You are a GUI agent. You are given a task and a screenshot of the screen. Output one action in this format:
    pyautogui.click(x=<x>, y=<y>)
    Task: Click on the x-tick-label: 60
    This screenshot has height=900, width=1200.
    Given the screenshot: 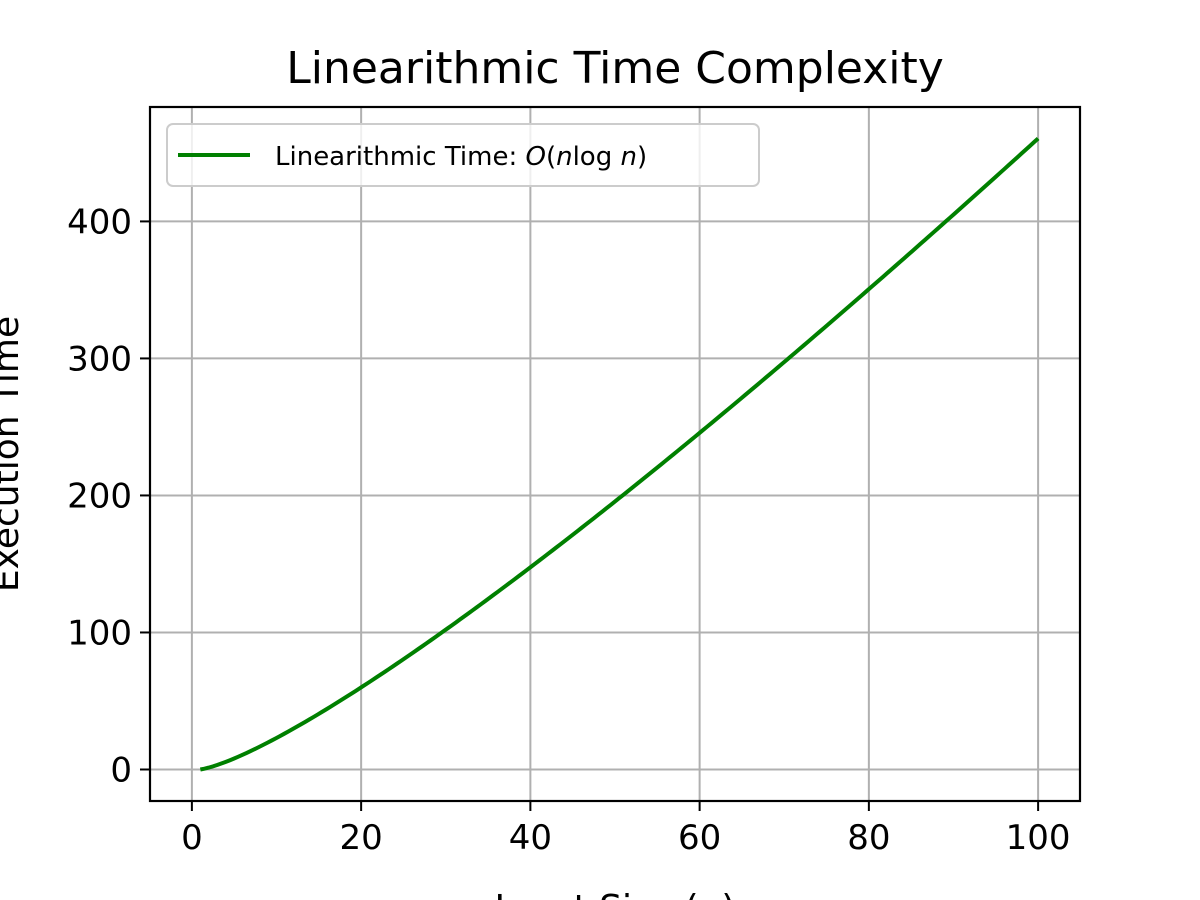 What is the action you would take?
    pyautogui.click(x=699, y=838)
    